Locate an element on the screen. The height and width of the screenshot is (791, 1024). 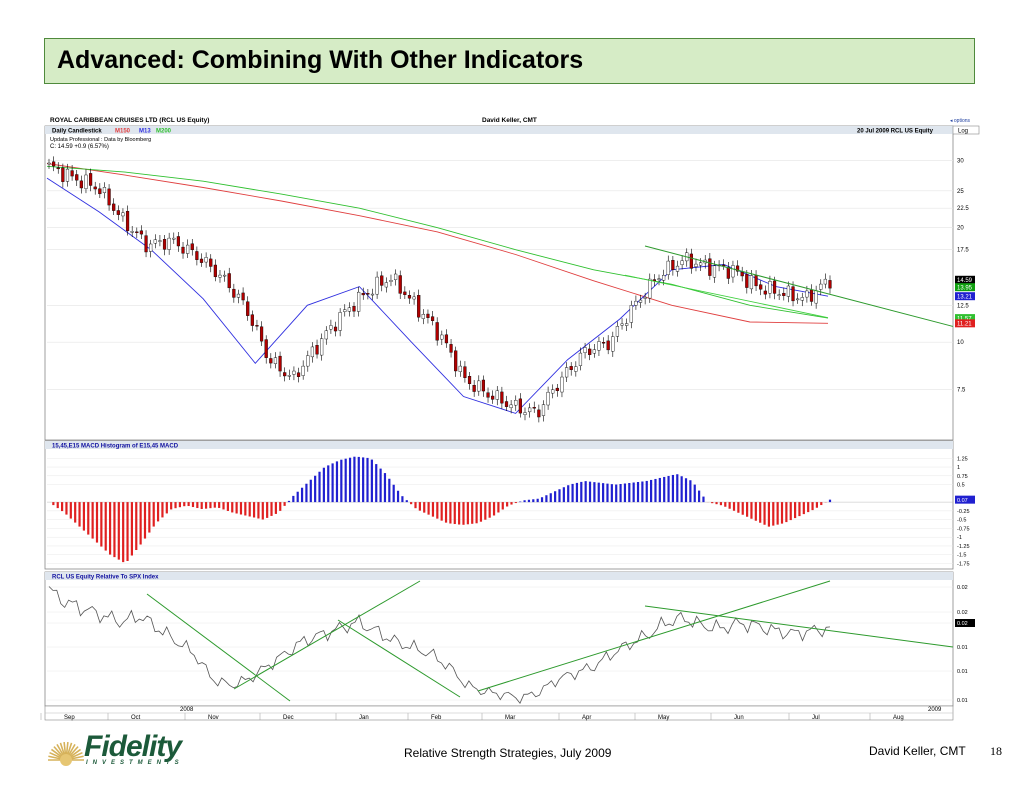
legend-m13: M13 is located at coordinates (145, 132).